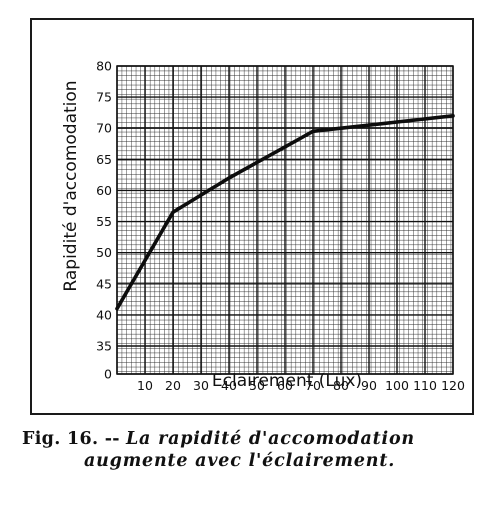  What do you see at coordinates (369, 385) in the screenshot?
I see `x-tick-label: 90` at bounding box center [369, 385].